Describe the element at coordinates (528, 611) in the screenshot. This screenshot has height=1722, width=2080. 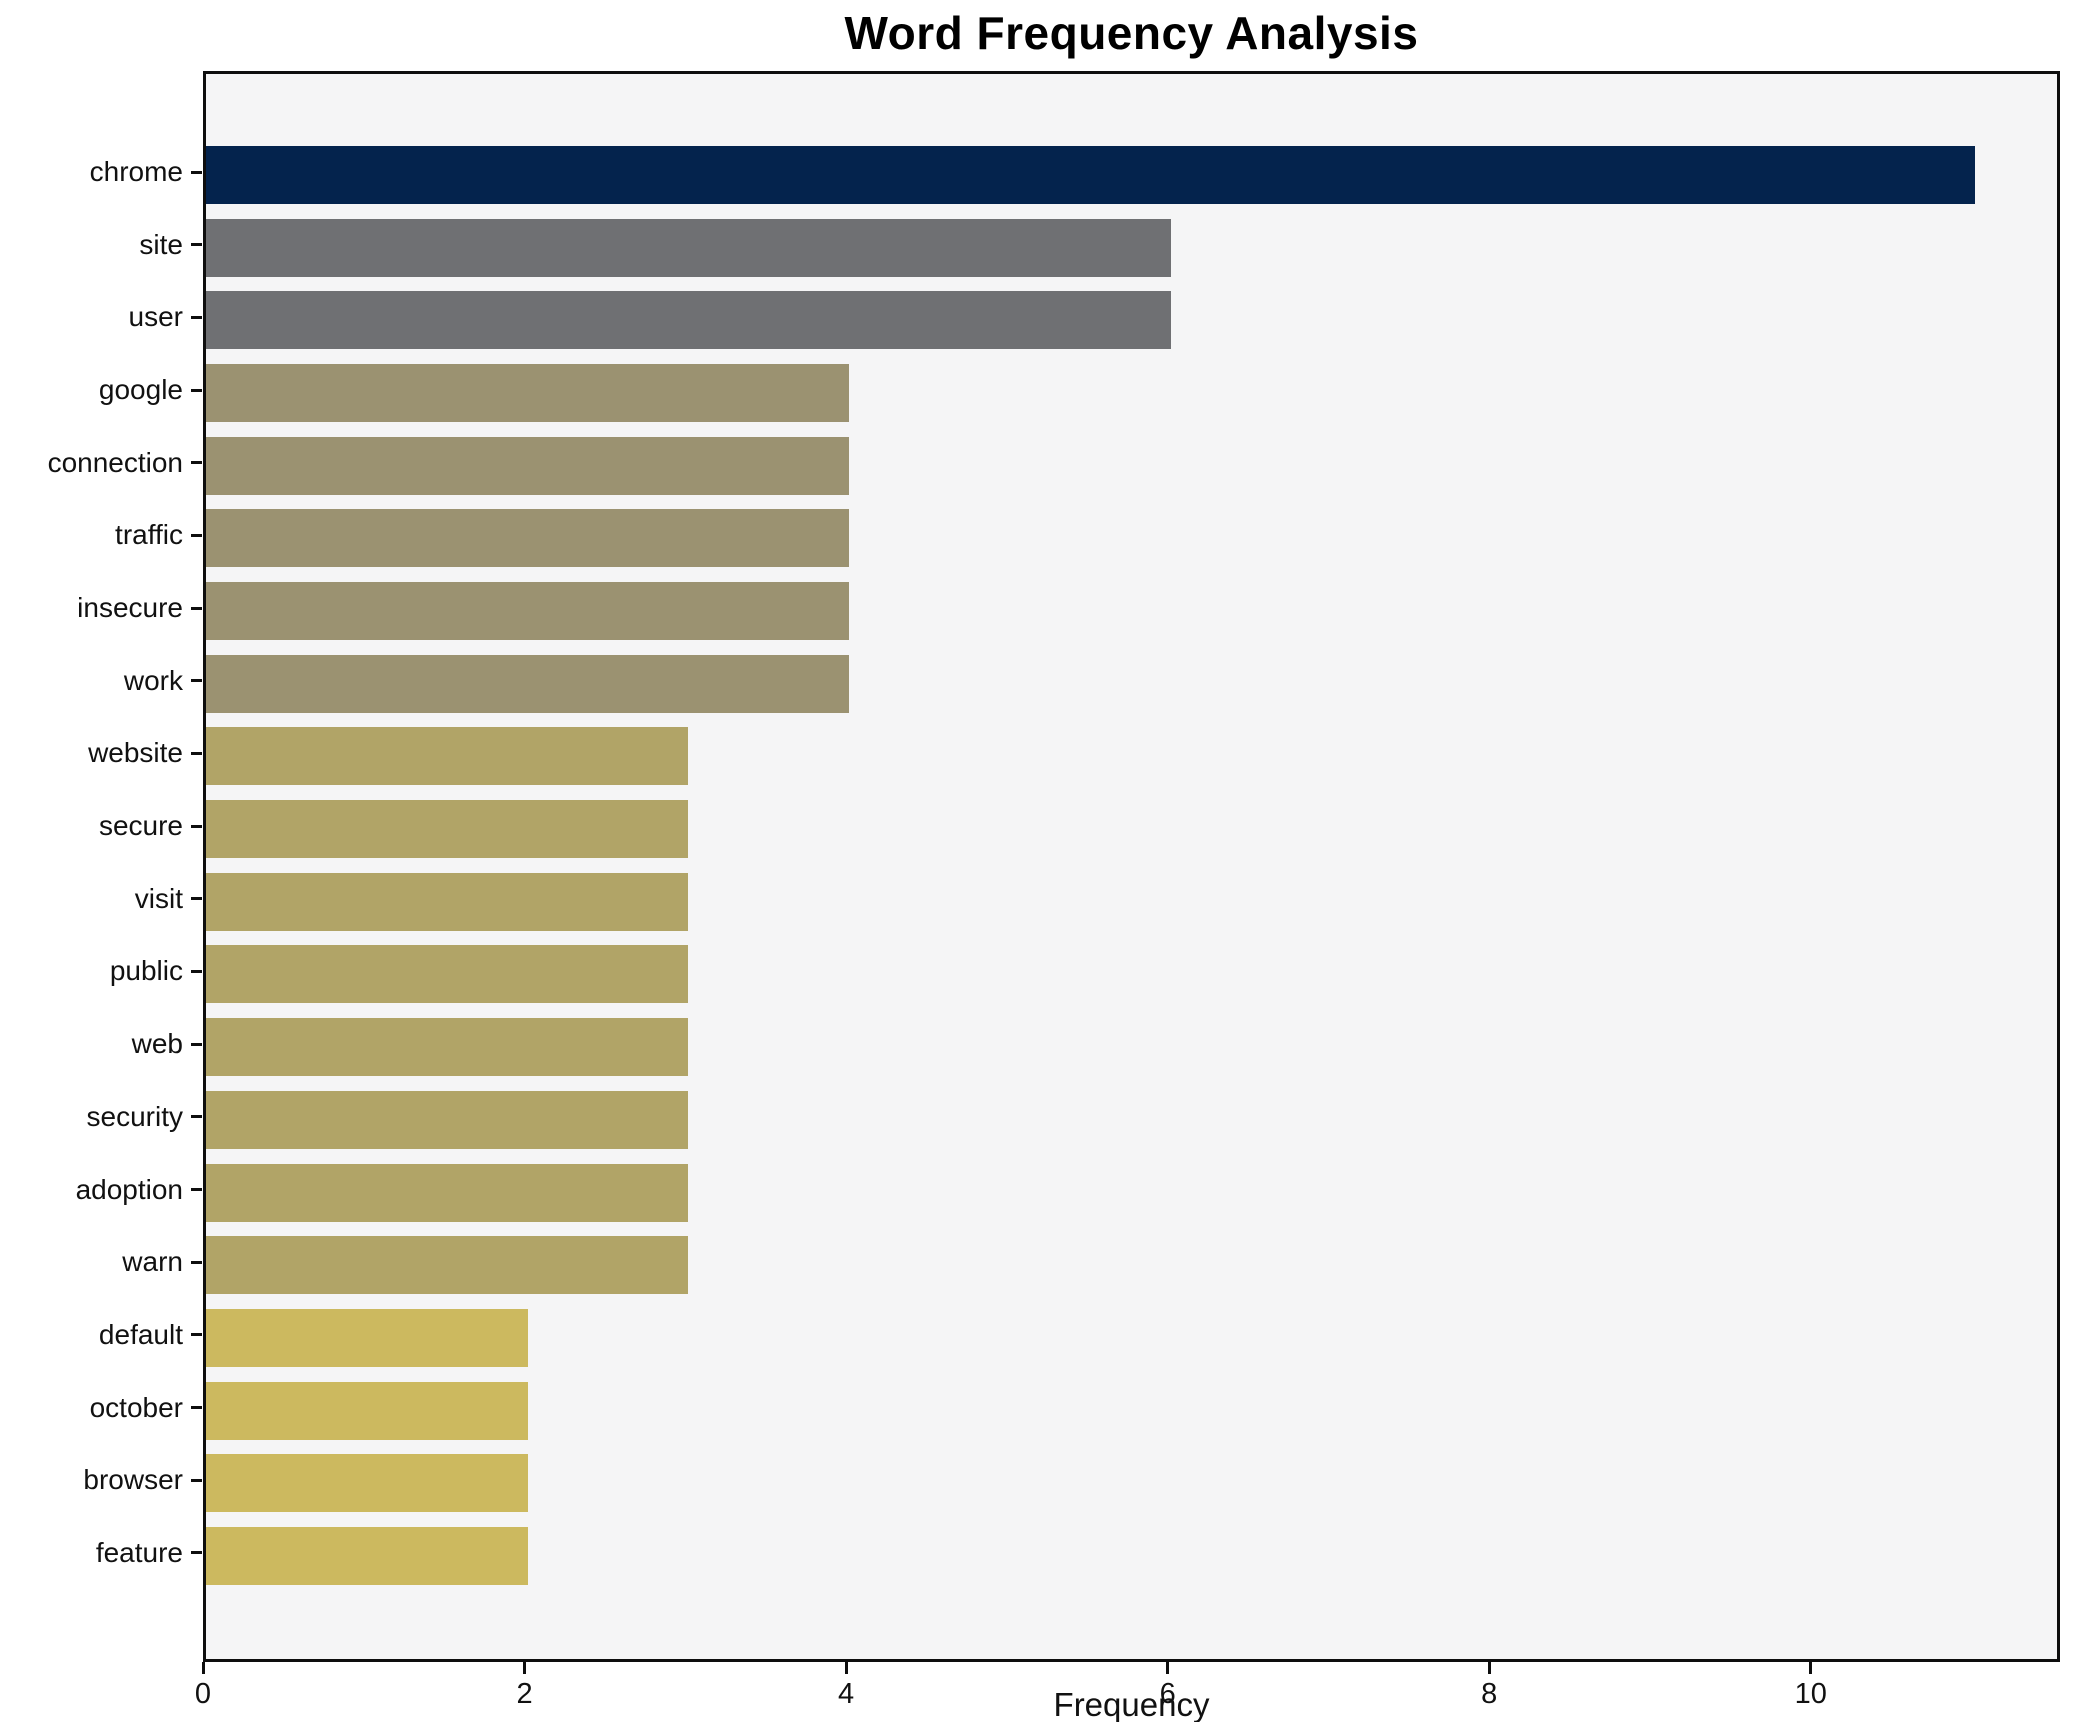
I see `bar-insecure` at that location.